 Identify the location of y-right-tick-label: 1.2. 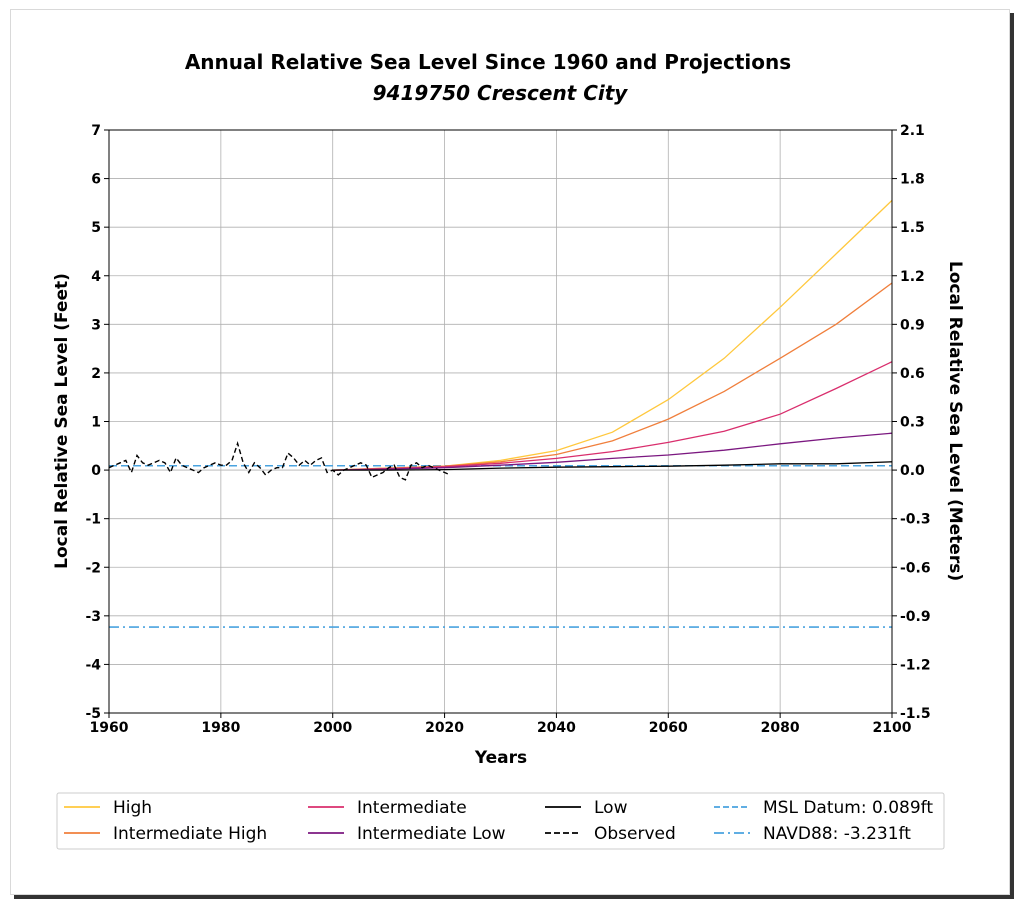
(912, 277).